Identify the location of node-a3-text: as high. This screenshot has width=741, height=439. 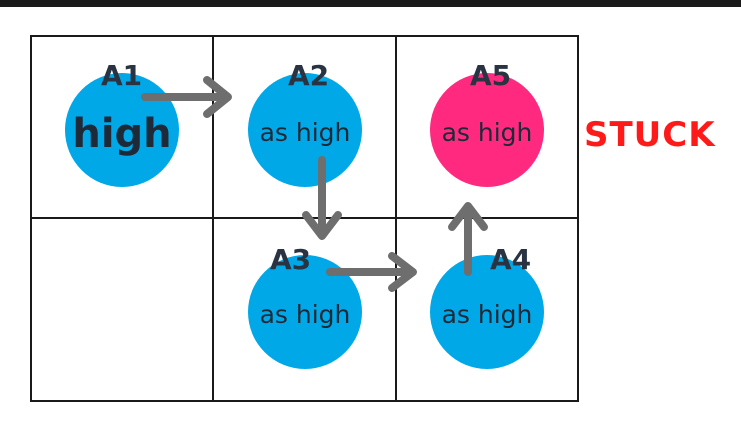
(305, 314).